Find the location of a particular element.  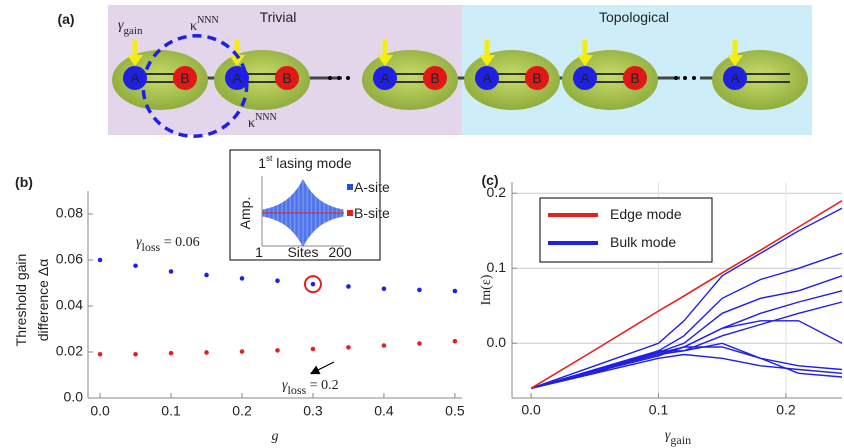

text-part: B-site is located at coordinates (372, 213).